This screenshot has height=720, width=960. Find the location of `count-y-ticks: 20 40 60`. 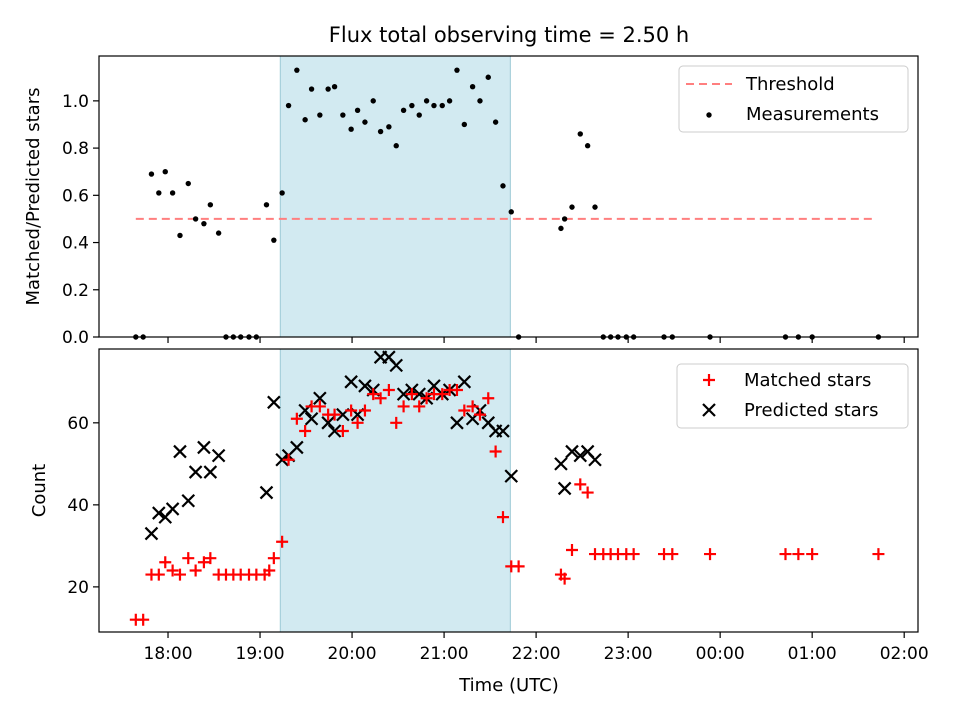

count-y-ticks: 20 40 60 is located at coordinates (83, 506).